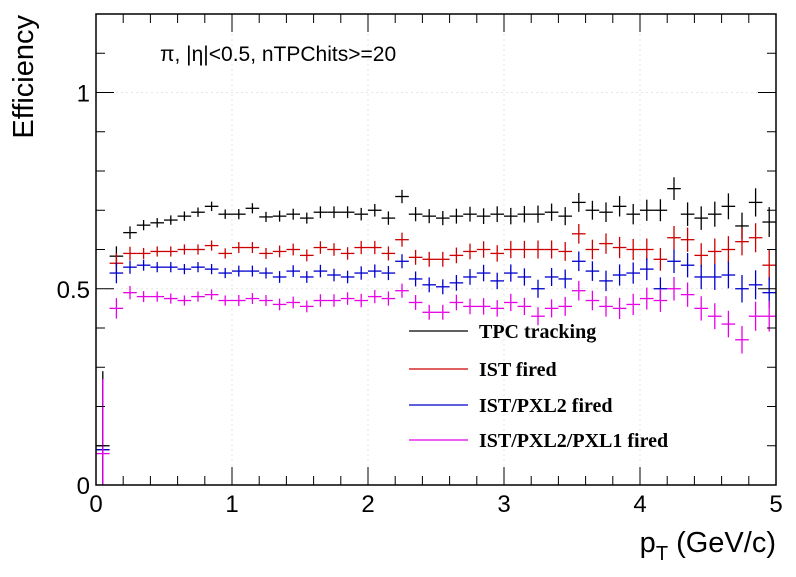  I want to click on y-tick-label: 1, so click(83, 94).